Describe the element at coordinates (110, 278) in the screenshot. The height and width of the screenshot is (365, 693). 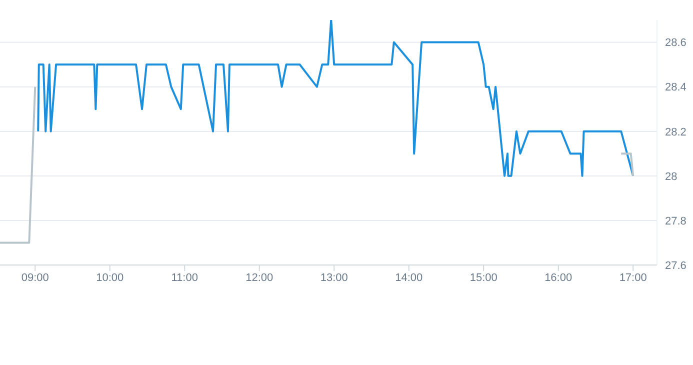
I see `x-tick-label: 10:00` at that location.